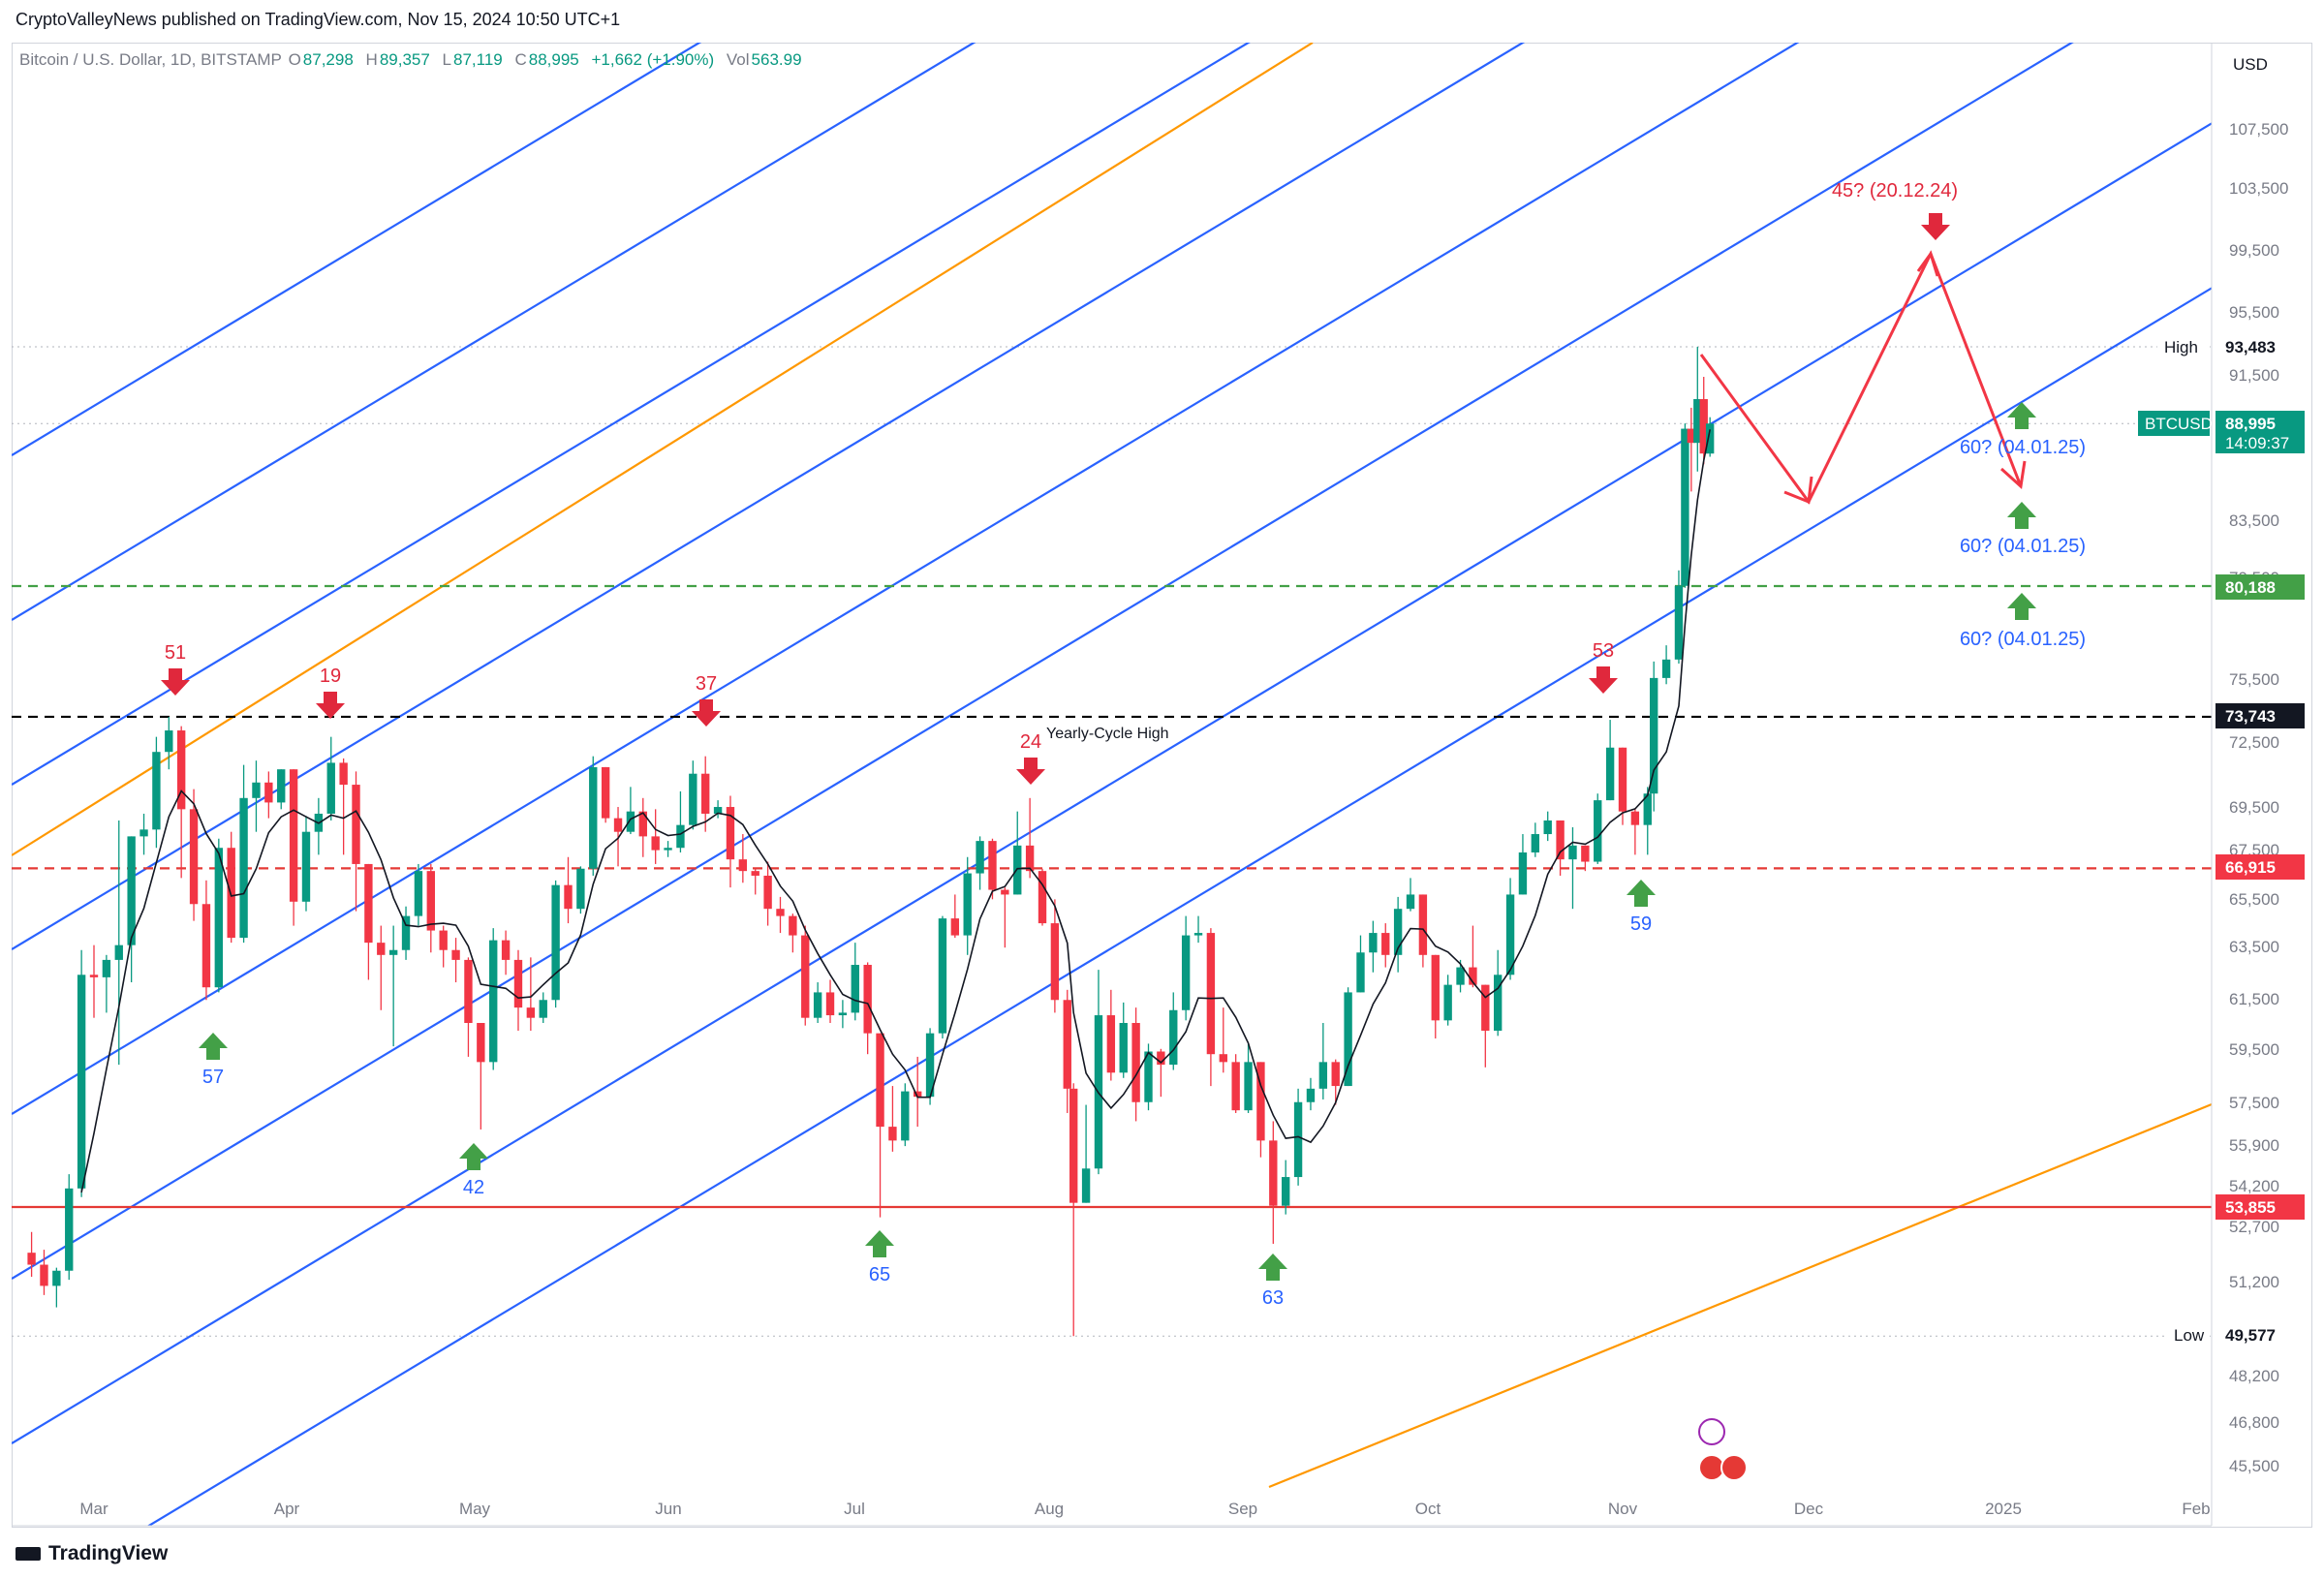 Image resolution: width=2324 pixels, height=1579 pixels. What do you see at coordinates (1895, 190) in the screenshot?
I see `projected-top-label: 45? (20.12.24)` at bounding box center [1895, 190].